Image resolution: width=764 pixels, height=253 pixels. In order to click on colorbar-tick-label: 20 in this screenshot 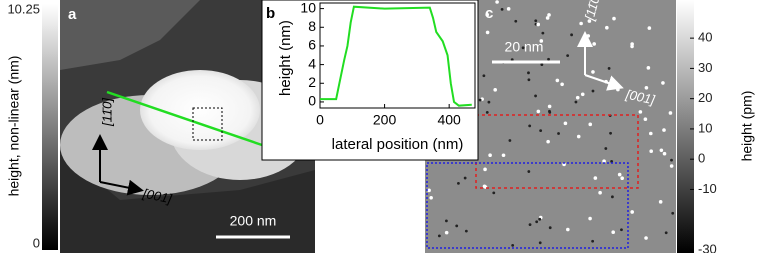, I will do `click(705, 97)`.